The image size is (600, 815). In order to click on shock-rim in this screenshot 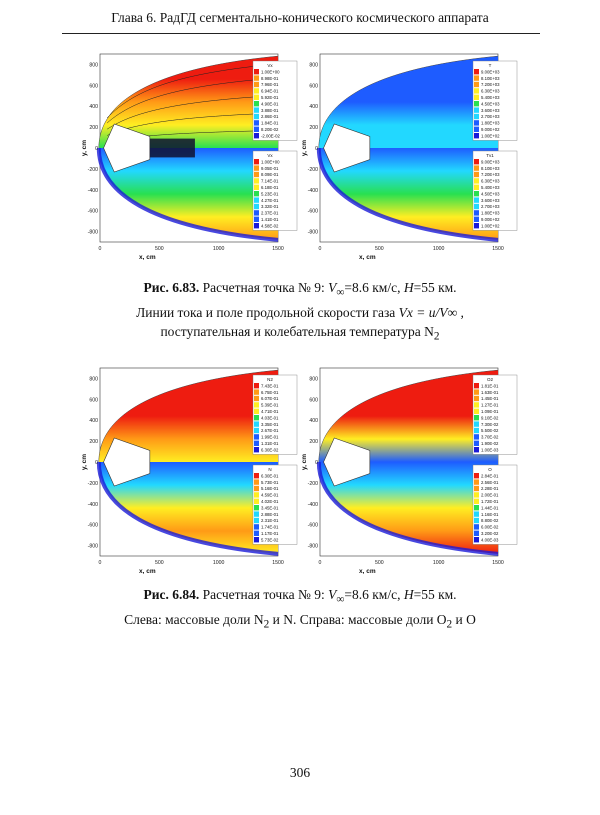, I will do `click(407, 508)`.